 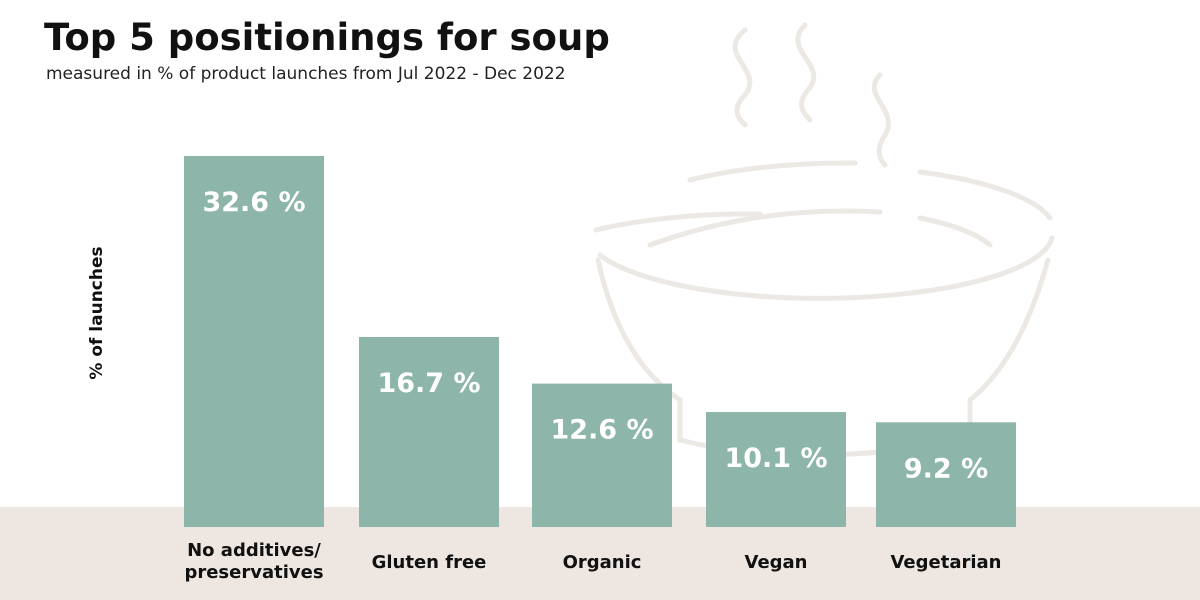 What do you see at coordinates (97, 313) in the screenshot?
I see `y-axis-label: % of launches` at bounding box center [97, 313].